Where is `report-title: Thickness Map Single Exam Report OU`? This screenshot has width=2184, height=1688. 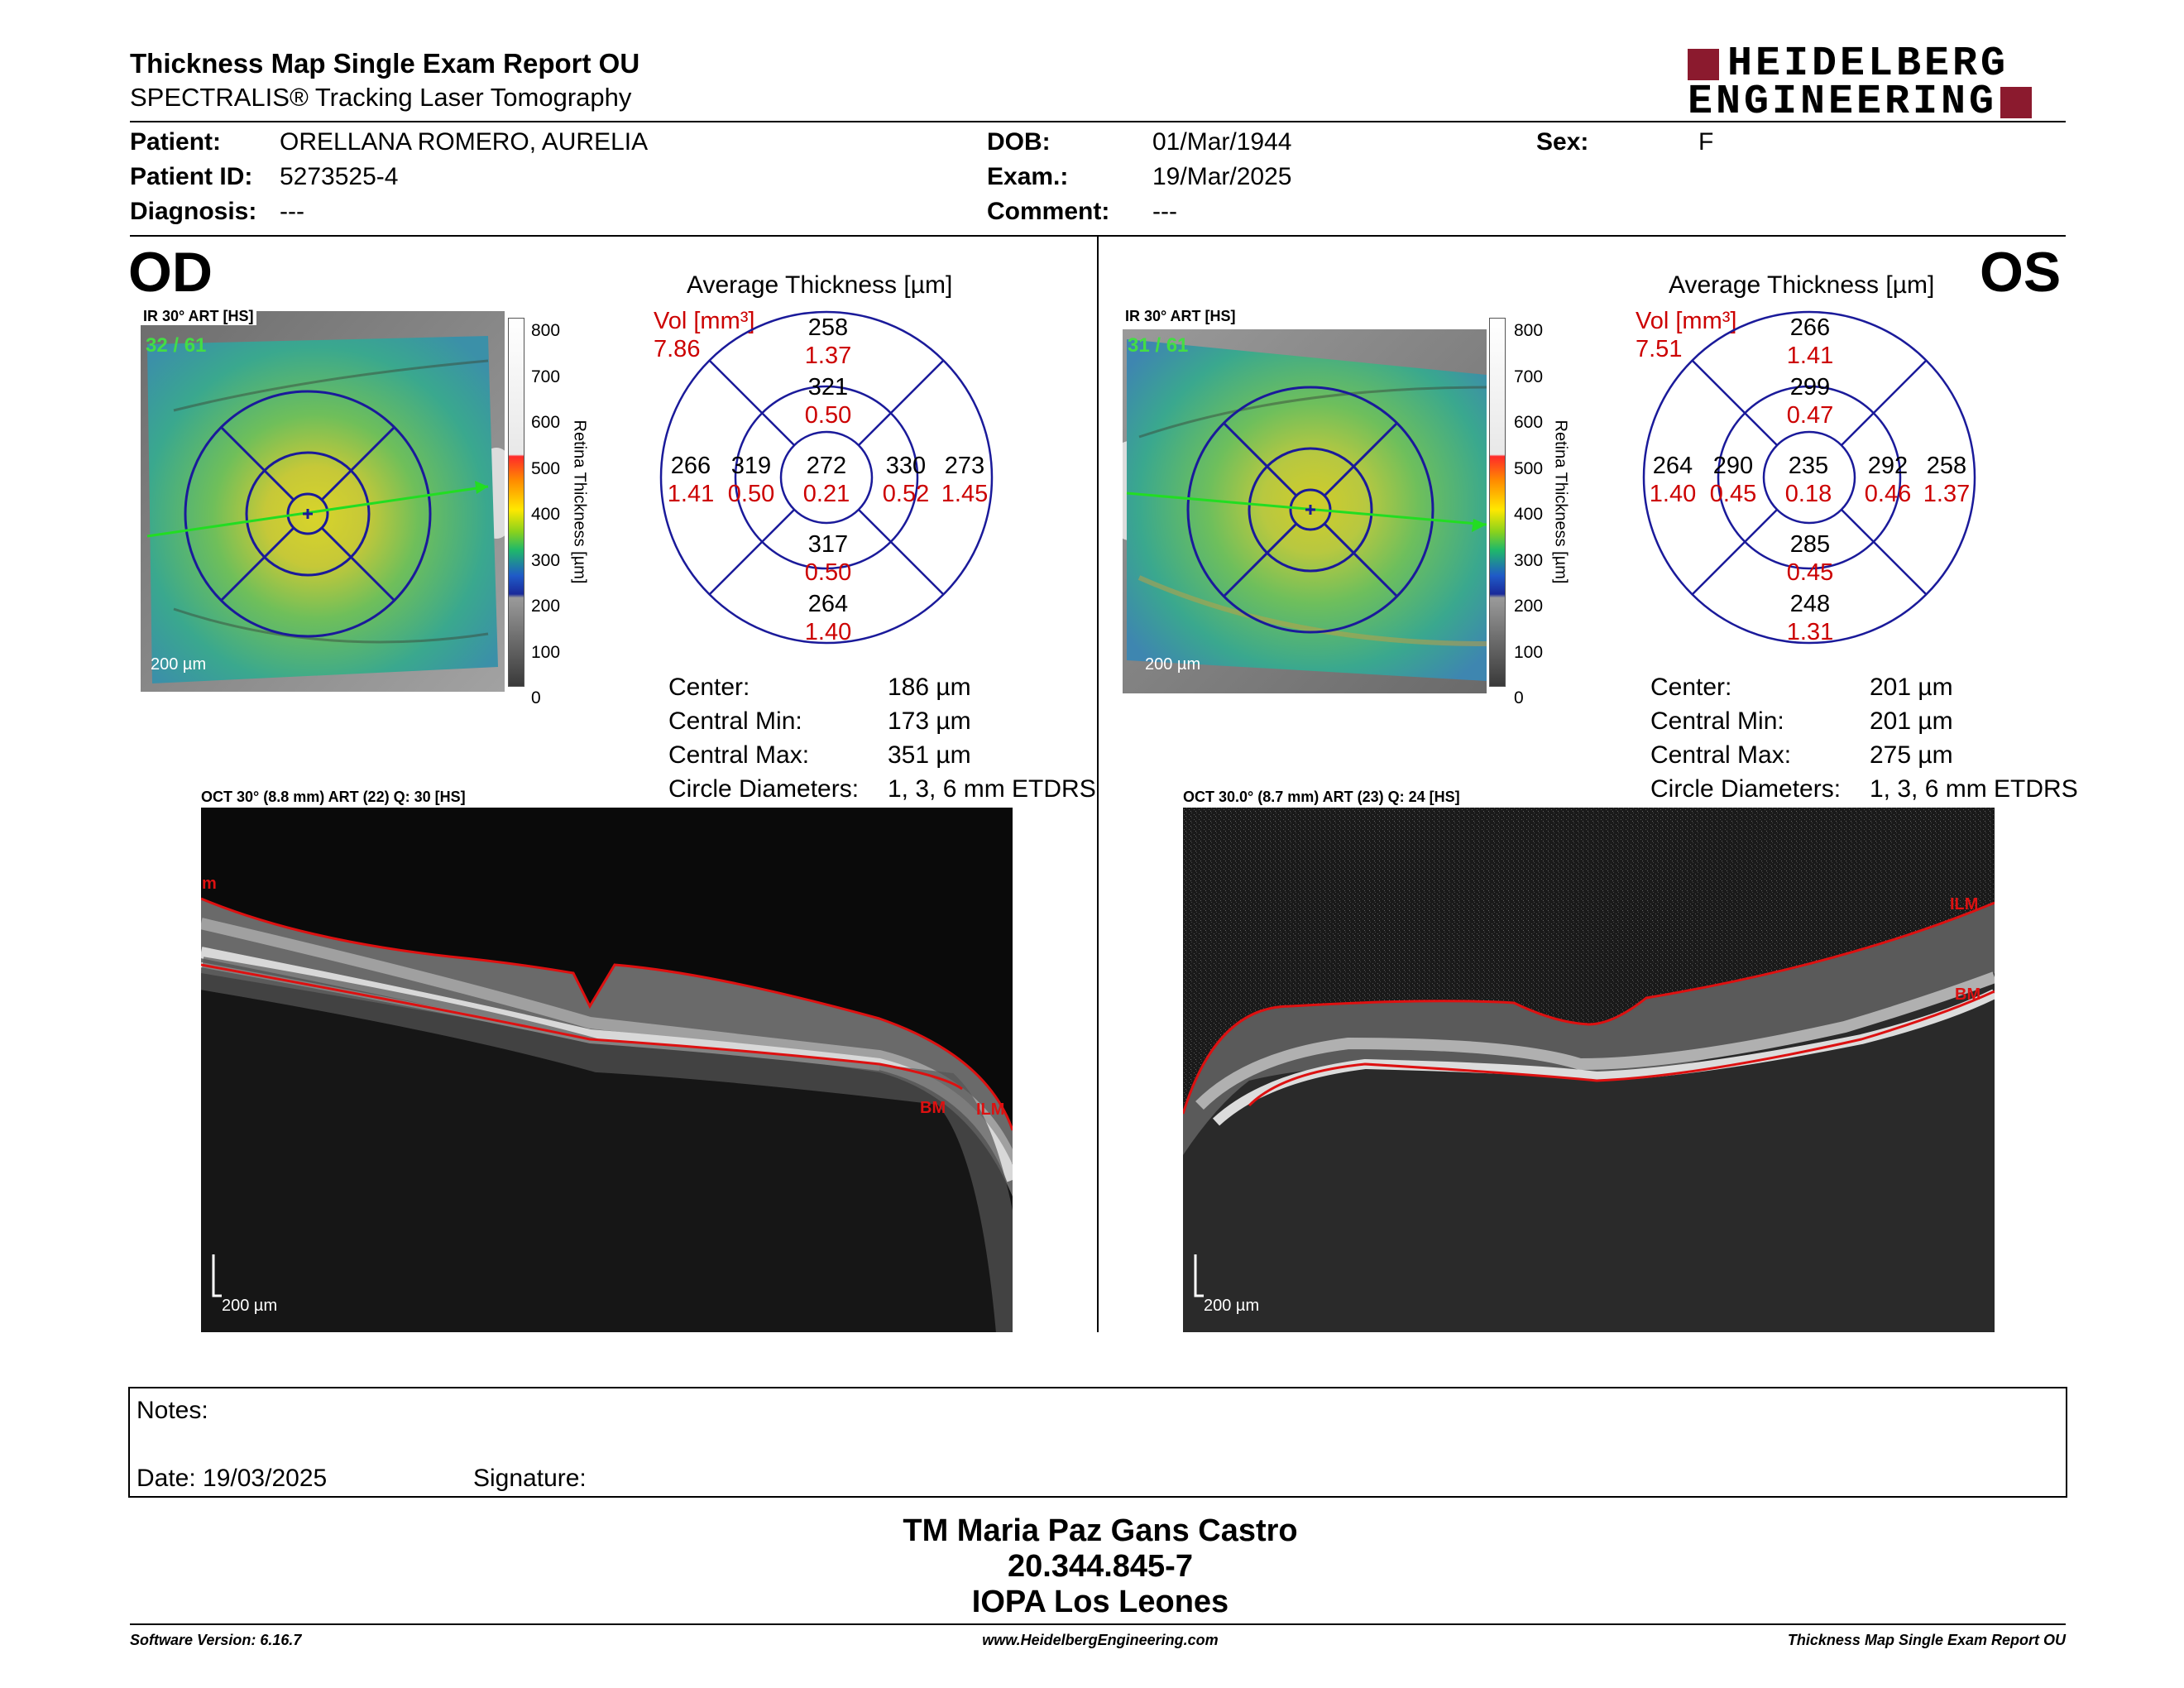
report-title: Thickness Map Single Exam Report OU is located at coordinates (385, 63).